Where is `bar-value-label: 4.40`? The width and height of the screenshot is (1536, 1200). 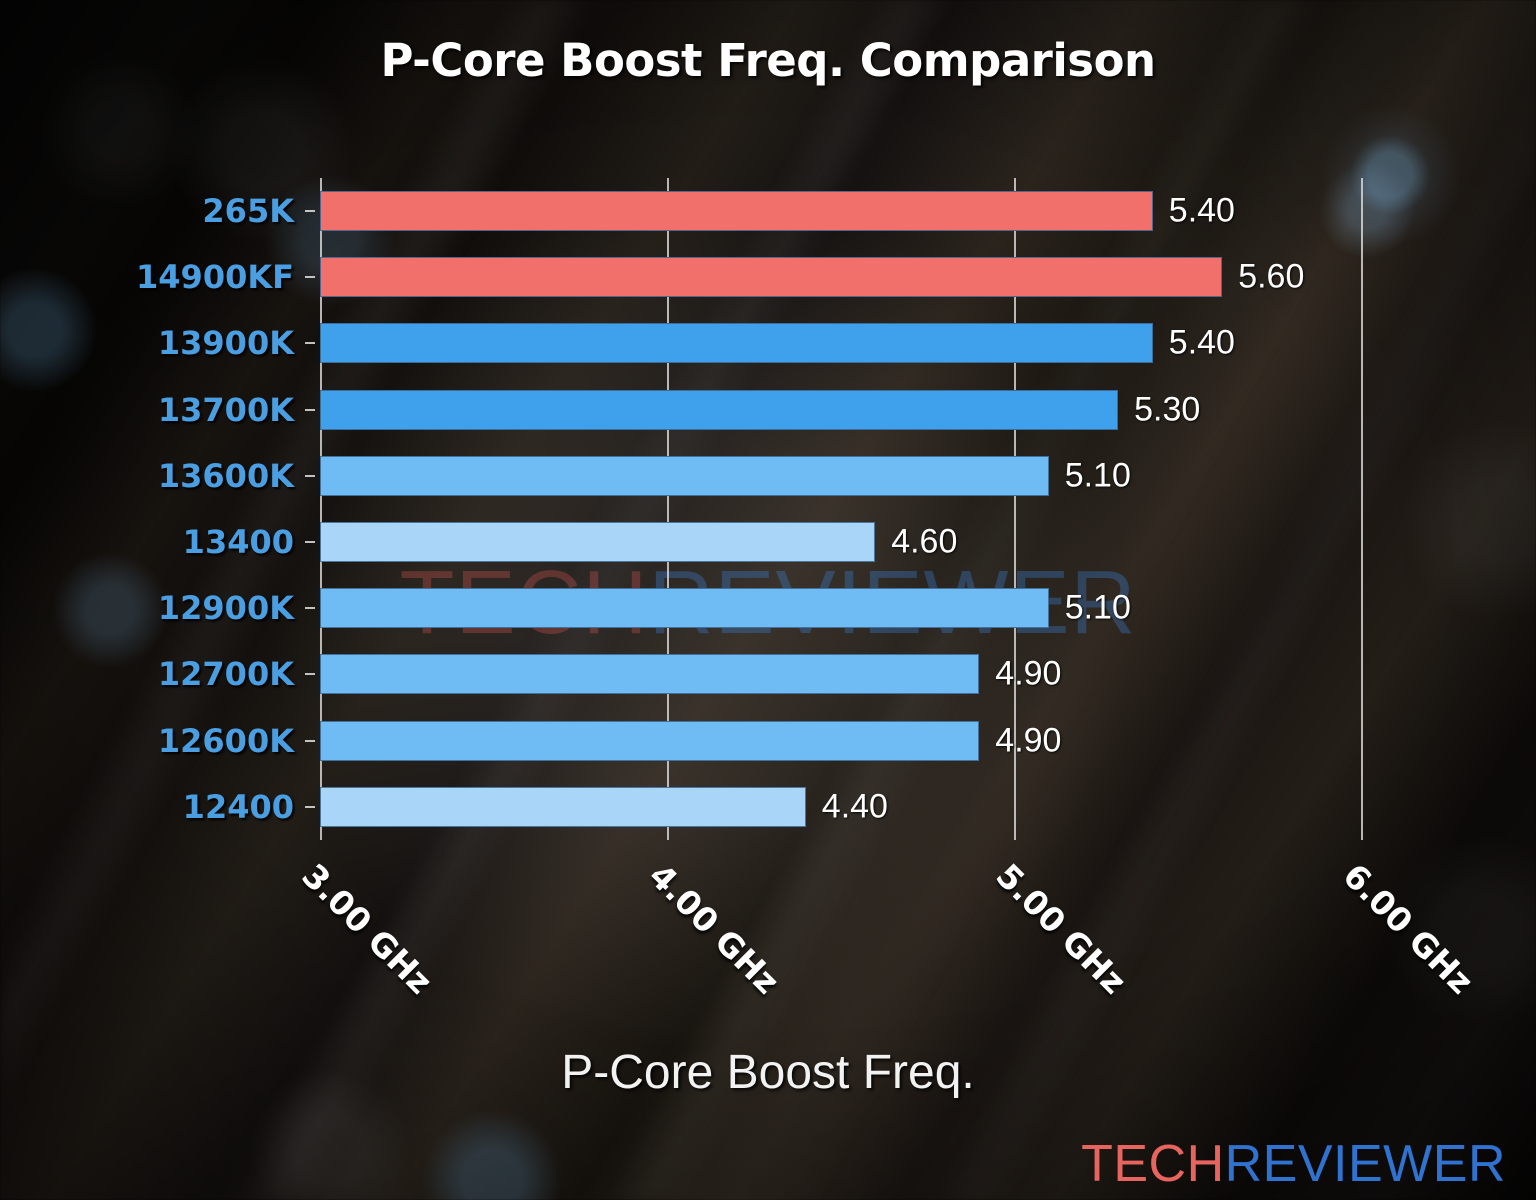 bar-value-label: 4.40 is located at coordinates (854, 806).